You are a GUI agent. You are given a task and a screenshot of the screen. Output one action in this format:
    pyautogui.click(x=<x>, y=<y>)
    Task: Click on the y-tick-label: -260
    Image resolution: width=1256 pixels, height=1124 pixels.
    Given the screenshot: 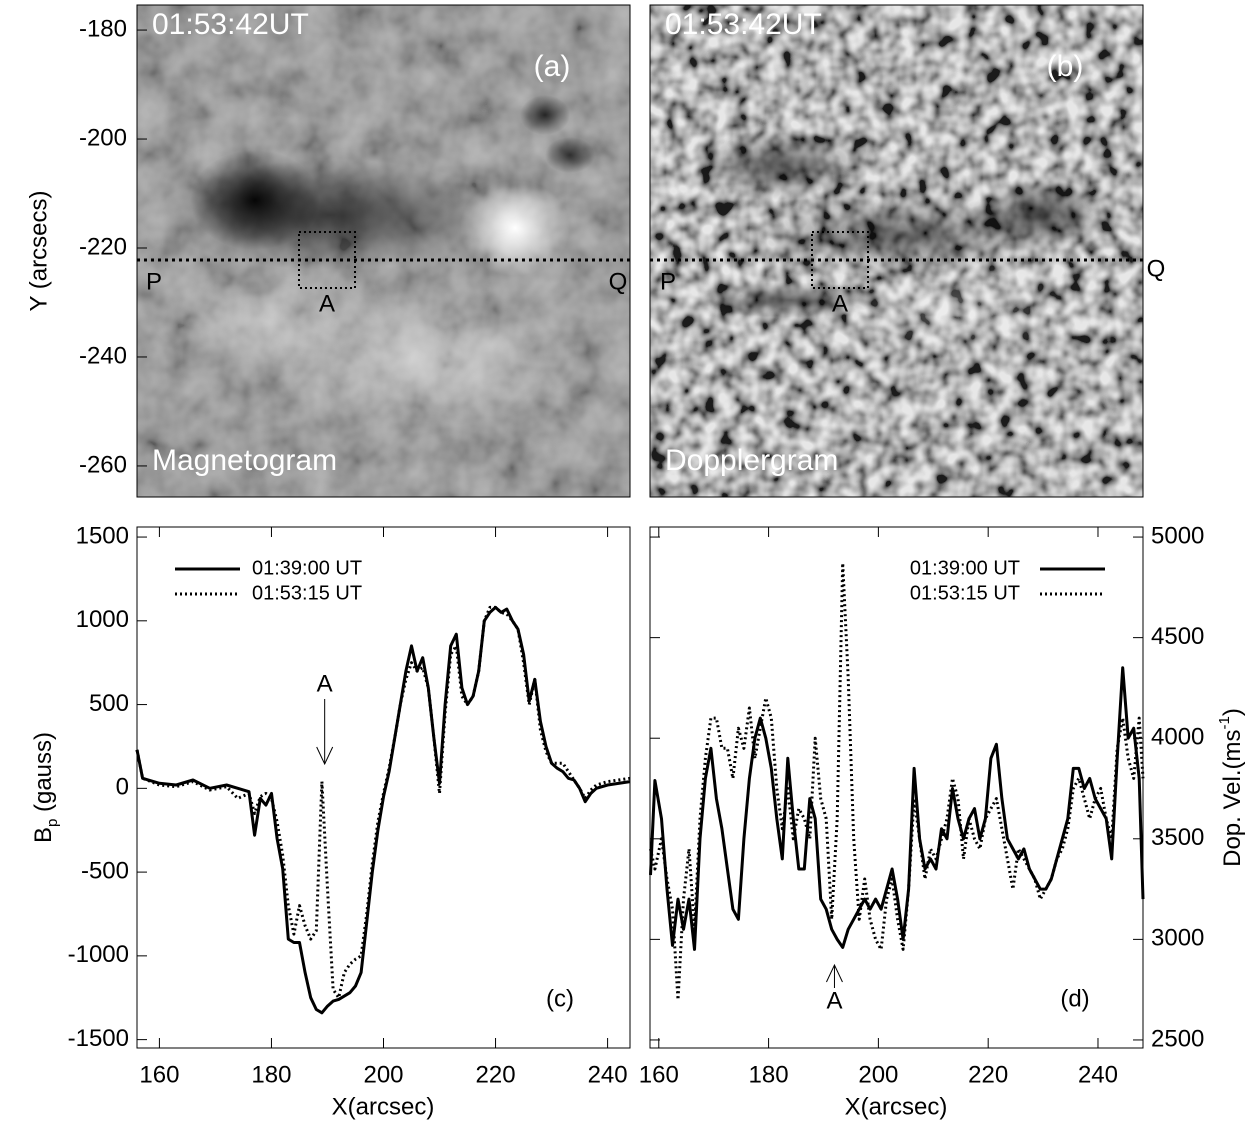 What is the action you would take?
    pyautogui.click(x=103, y=464)
    